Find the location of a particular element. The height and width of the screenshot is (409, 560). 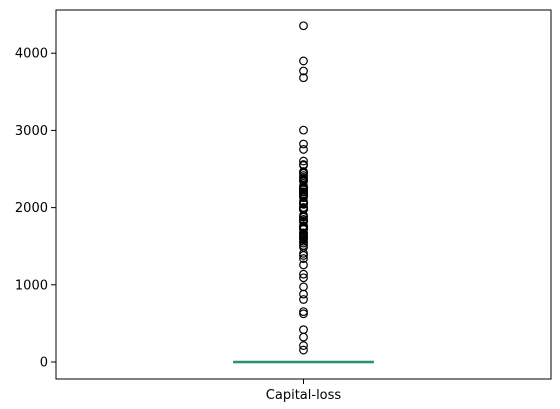

y-tick-label: 2000 is located at coordinates (31, 208).